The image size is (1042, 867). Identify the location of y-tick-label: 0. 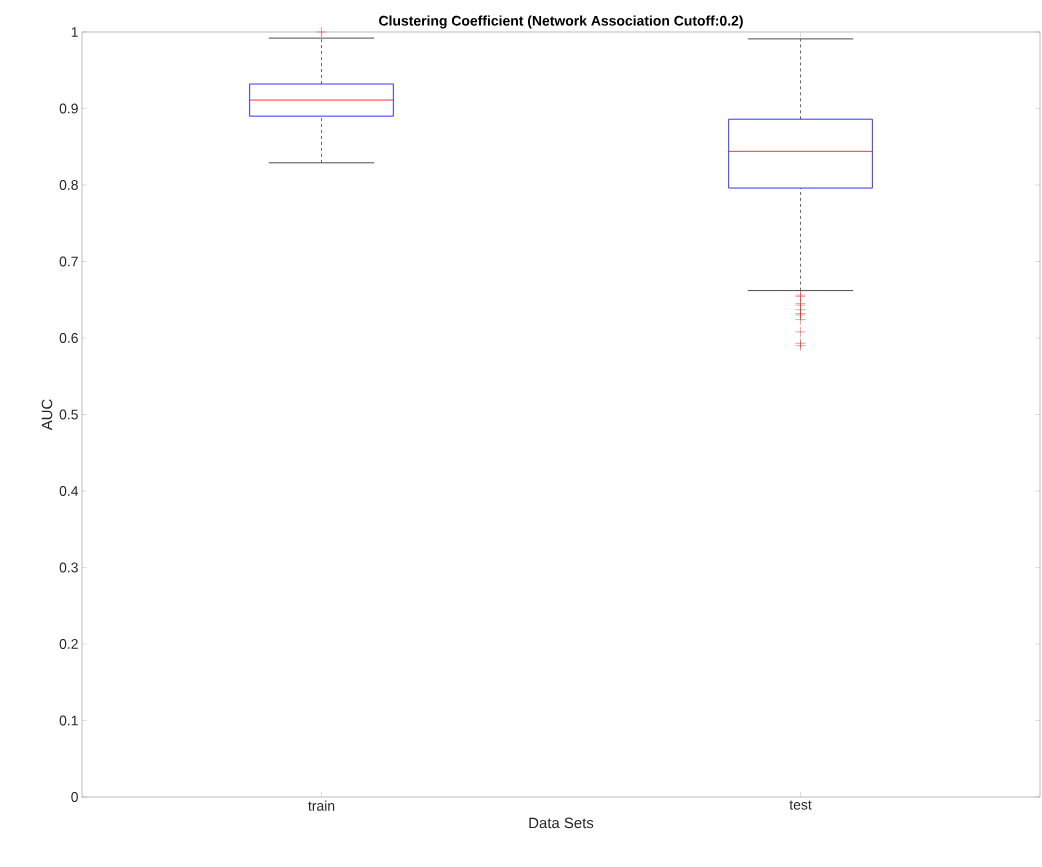
(74, 797).